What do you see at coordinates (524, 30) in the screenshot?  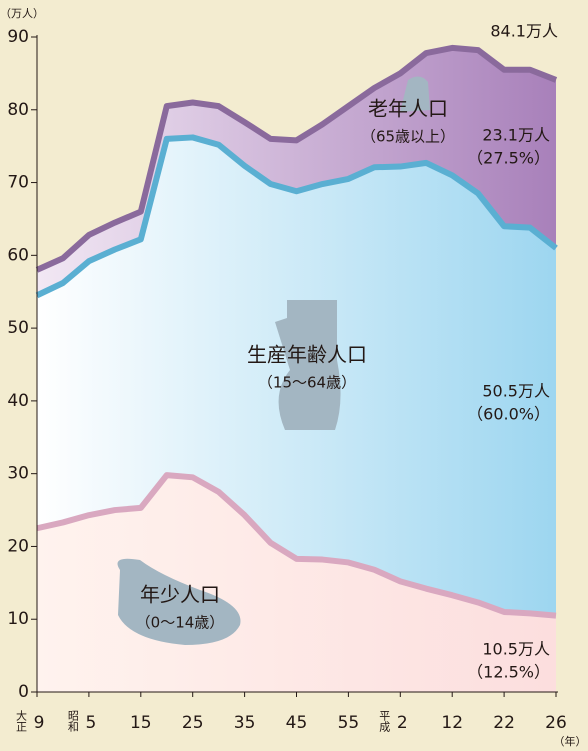 I see `total-label: 84.1万人` at bounding box center [524, 30].